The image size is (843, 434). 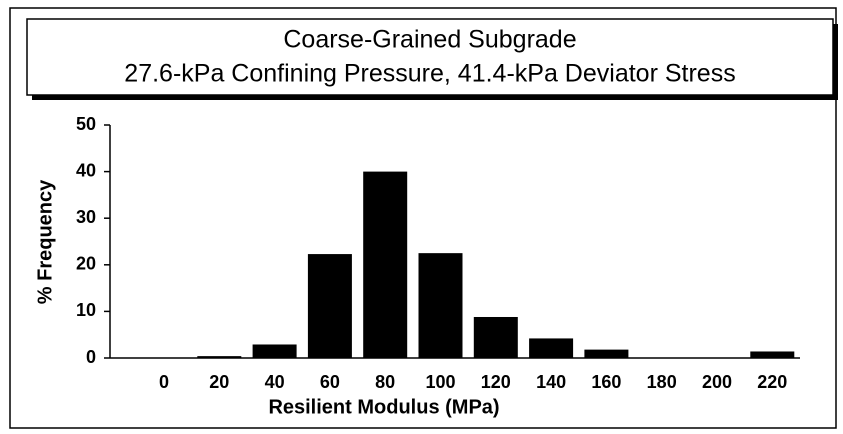 What do you see at coordinates (275, 382) in the screenshot?
I see `x-tick-label: 40` at bounding box center [275, 382].